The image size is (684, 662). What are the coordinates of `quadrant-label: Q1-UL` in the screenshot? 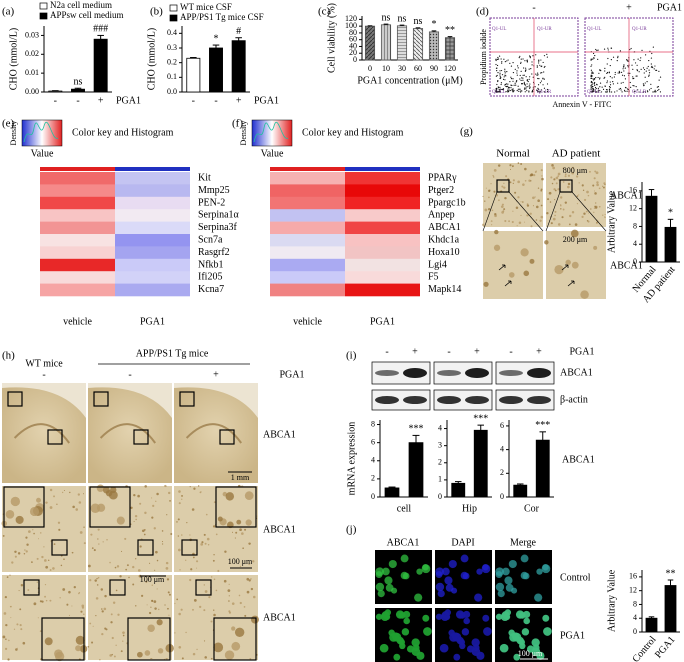 It's located at (499, 29).